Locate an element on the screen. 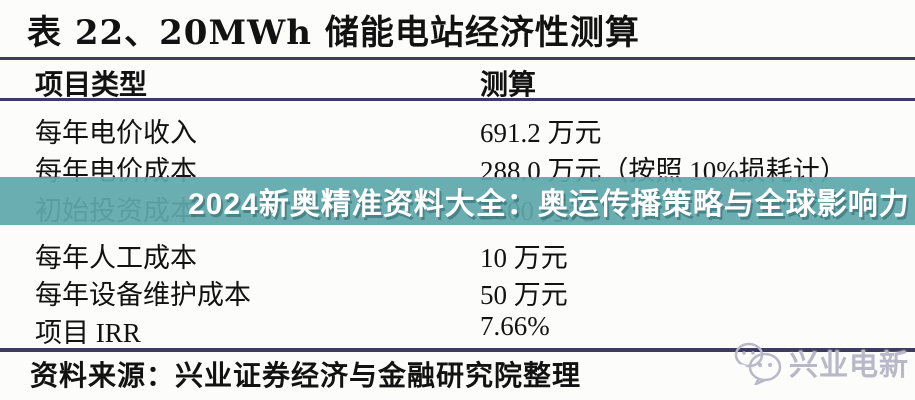  row-label: 每年人工成本 is located at coordinates (116, 258).